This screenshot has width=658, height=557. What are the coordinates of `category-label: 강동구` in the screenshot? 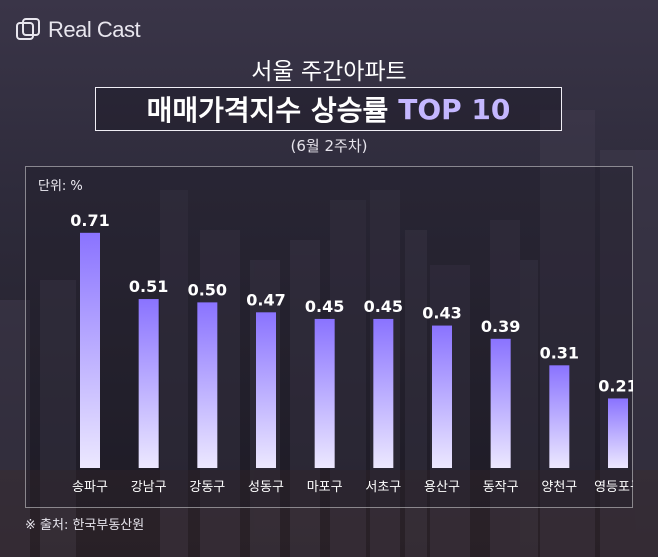 It's located at (207, 487).